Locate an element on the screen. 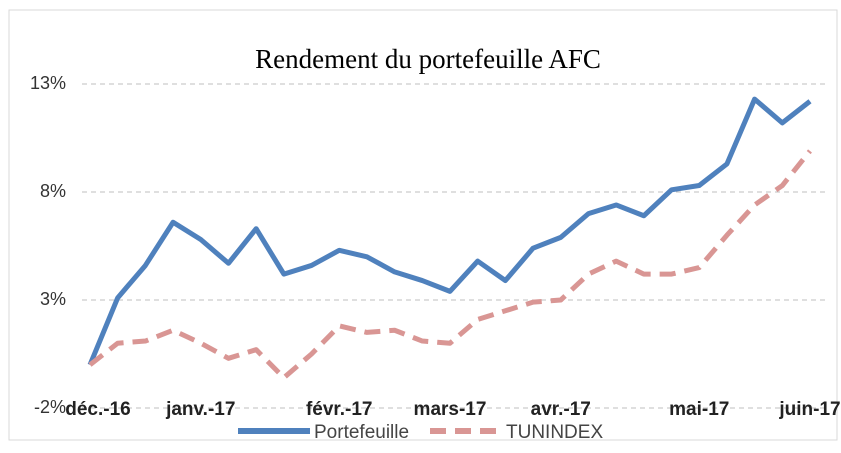 The width and height of the screenshot is (841, 453). x-tick-label: avr.-17 is located at coordinates (561, 409).